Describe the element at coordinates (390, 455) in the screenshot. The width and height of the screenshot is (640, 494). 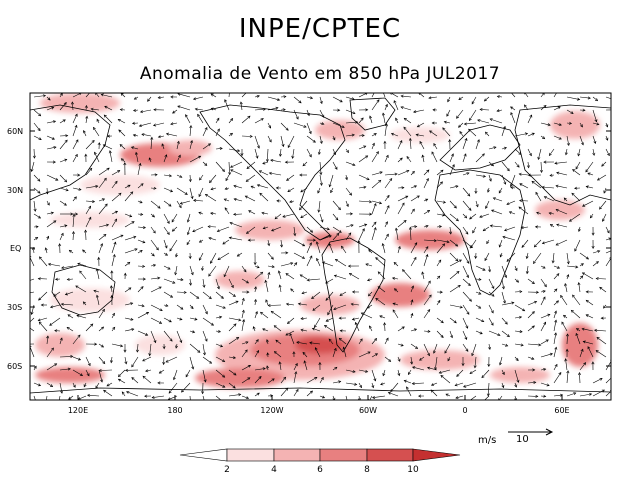
I see `colorbar-segment` at that location.